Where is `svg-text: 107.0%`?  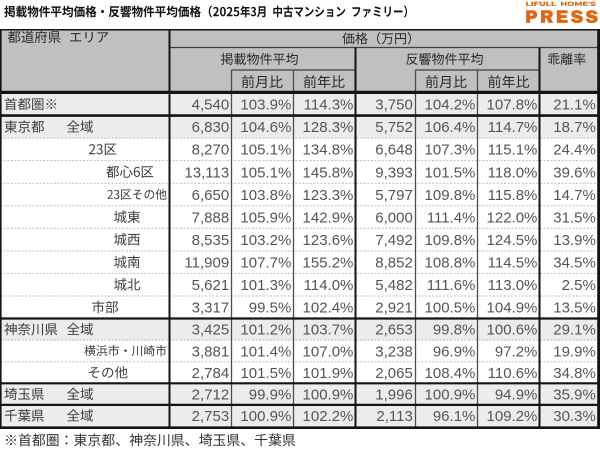
svg-text: 107.0% is located at coordinates (328, 351).